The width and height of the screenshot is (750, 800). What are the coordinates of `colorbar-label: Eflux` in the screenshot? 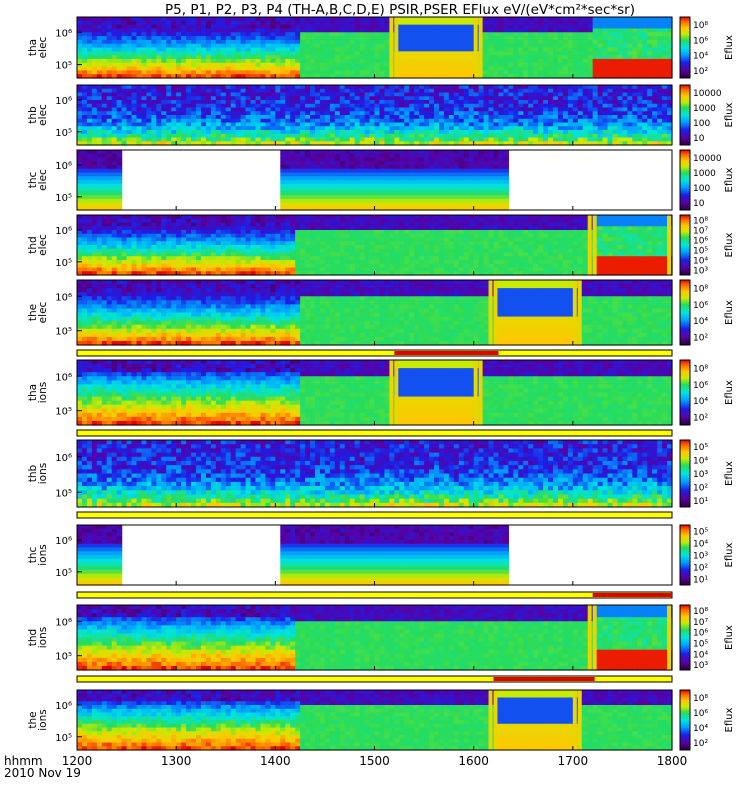 It's located at (729, 47).